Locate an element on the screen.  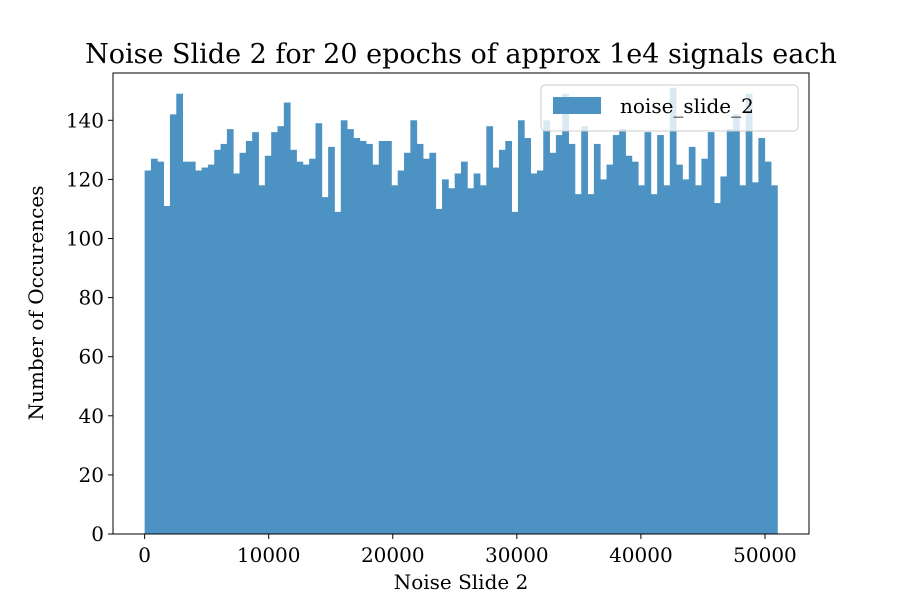
x-axis: 0 10000 20000 30000 40000 50000 is located at coordinates (467, 550).